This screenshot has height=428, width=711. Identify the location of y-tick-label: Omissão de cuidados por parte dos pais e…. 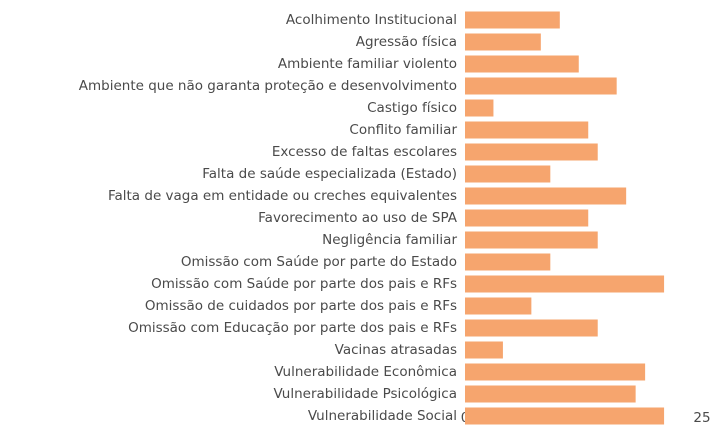
(301, 306).